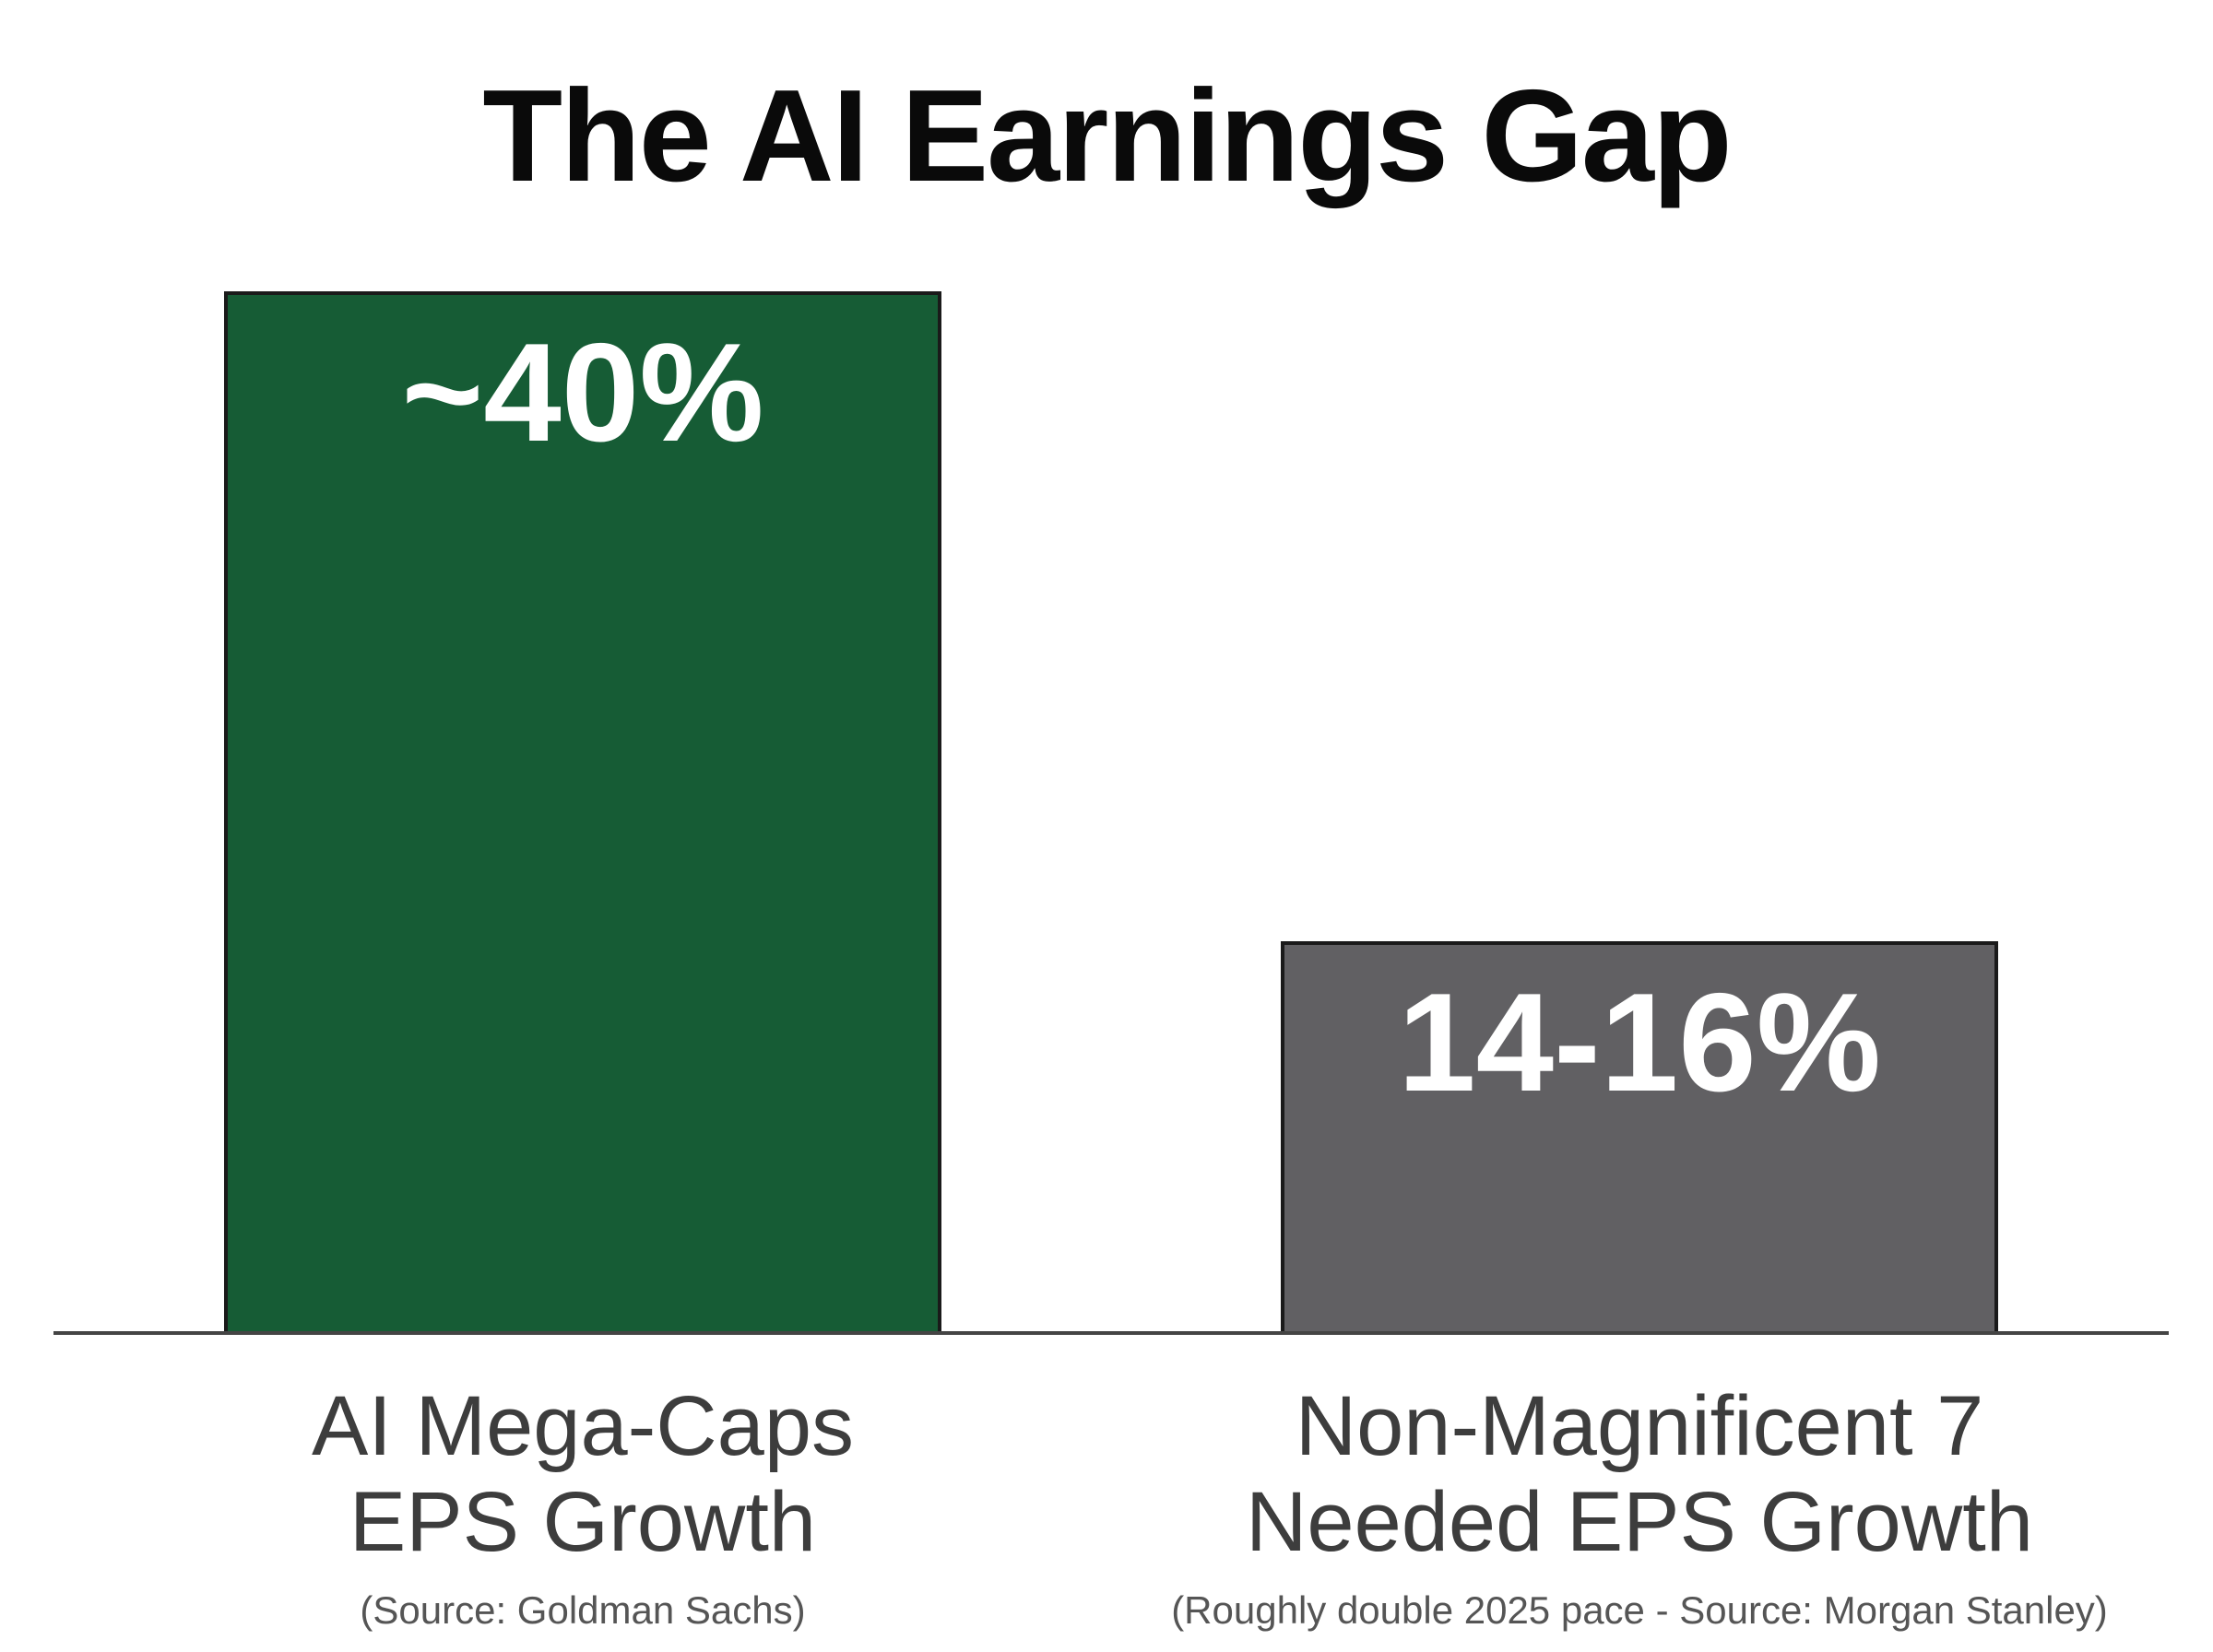 The width and height of the screenshot is (2213, 1652). What do you see at coordinates (583, 1522) in the screenshot?
I see `category-label-0-line-1: EPS Growth` at bounding box center [583, 1522].